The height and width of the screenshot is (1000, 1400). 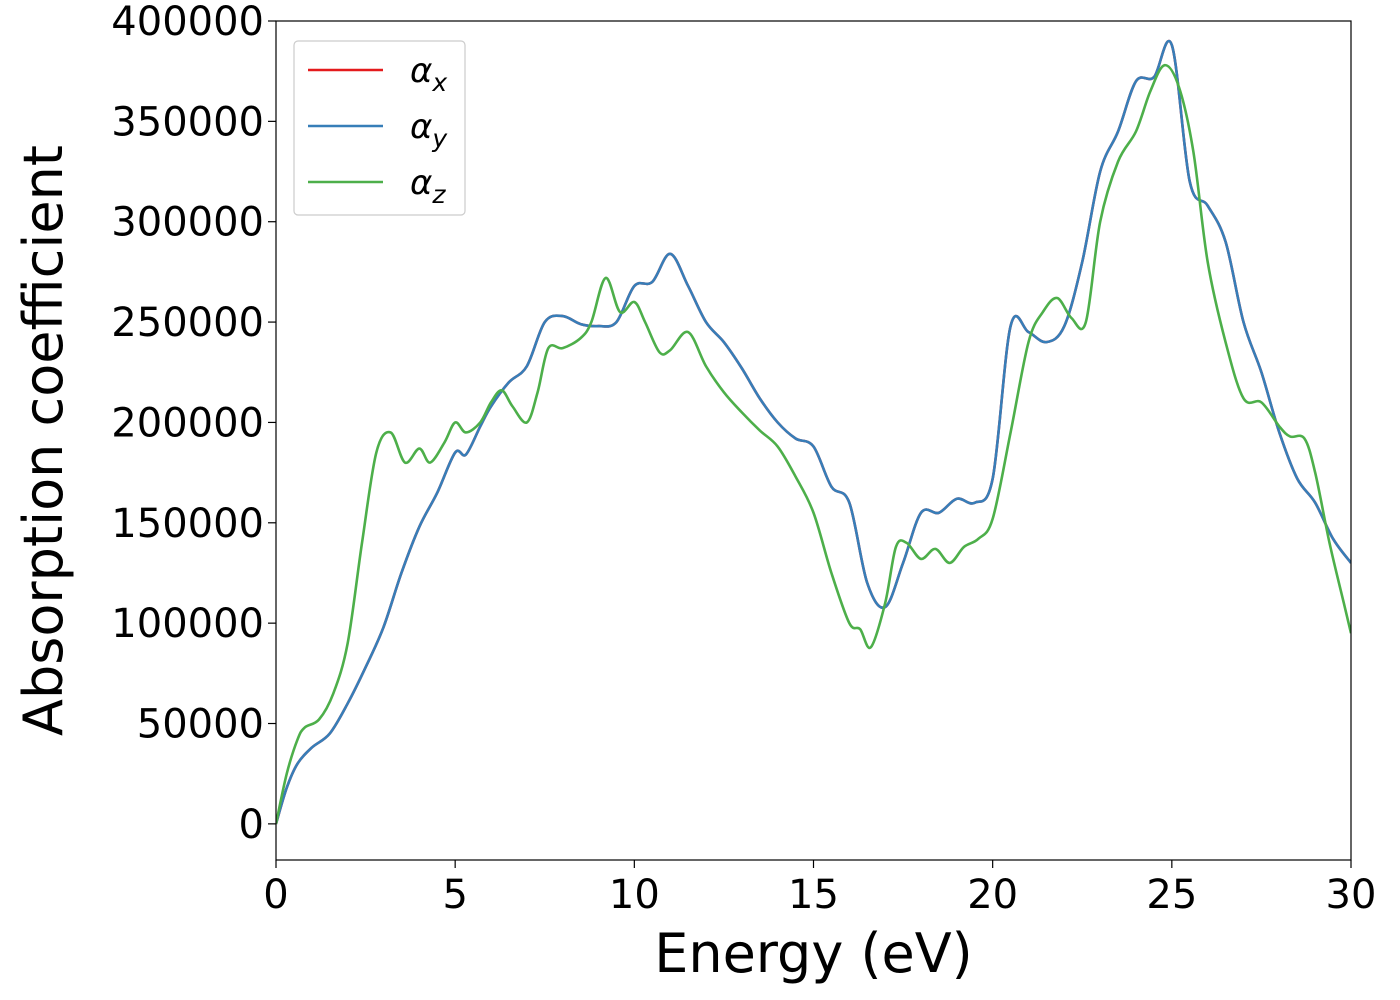 I want to click on y-tick-label: 250000, so click(x=187, y=323).